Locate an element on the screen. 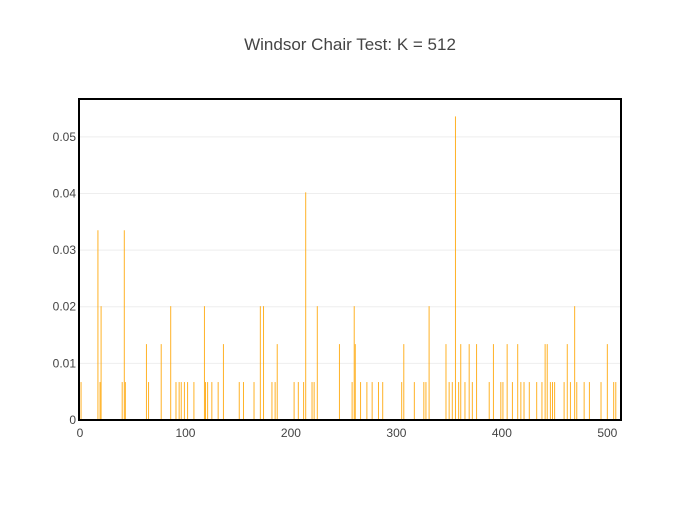 This screenshot has width=700, height=505. y-tick-label: 0.05 is located at coordinates (65, 137).